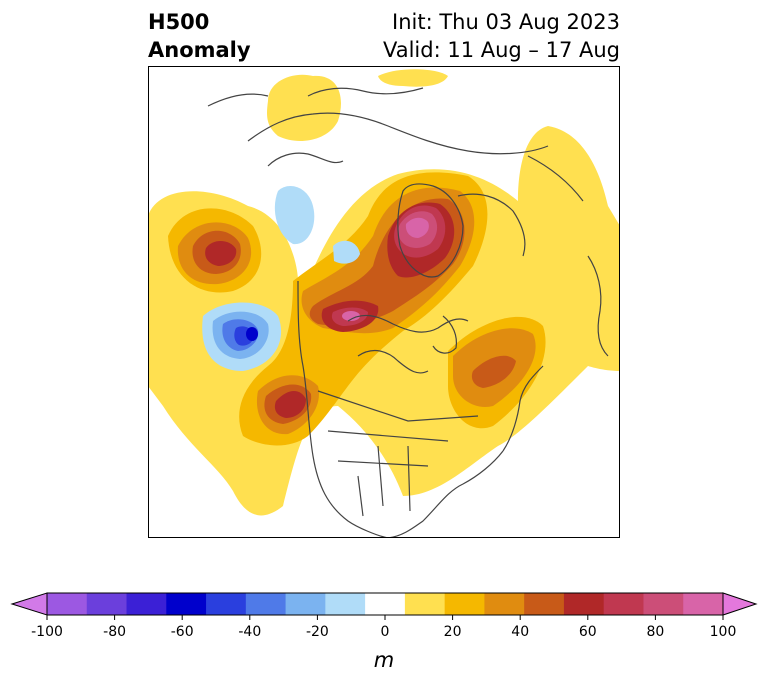 This screenshot has width=768, height=688. What do you see at coordinates (501, 50) in the screenshot?
I see `valid-range: Valid: 11 Aug – 17 Aug` at bounding box center [501, 50].